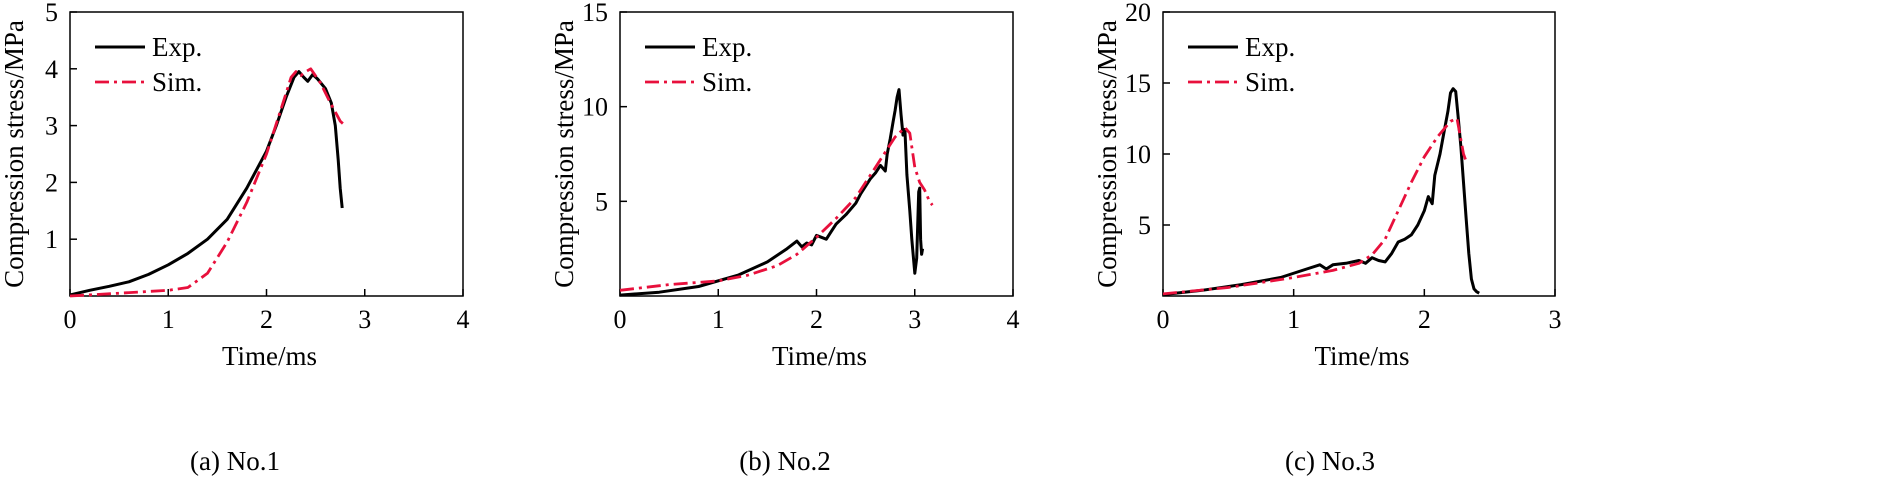  Describe the element at coordinates (51, 239) in the screenshot. I see `y-tick-label: 1` at that location.